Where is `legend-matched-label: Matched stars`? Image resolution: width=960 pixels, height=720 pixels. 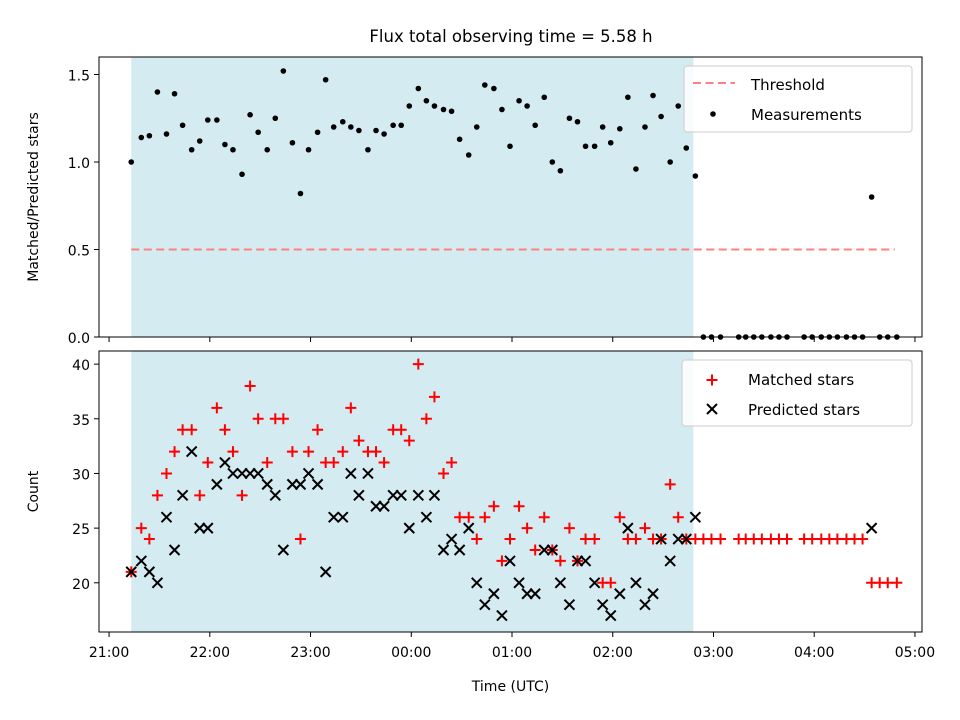 legend-matched-label: Matched stars is located at coordinates (801, 380).